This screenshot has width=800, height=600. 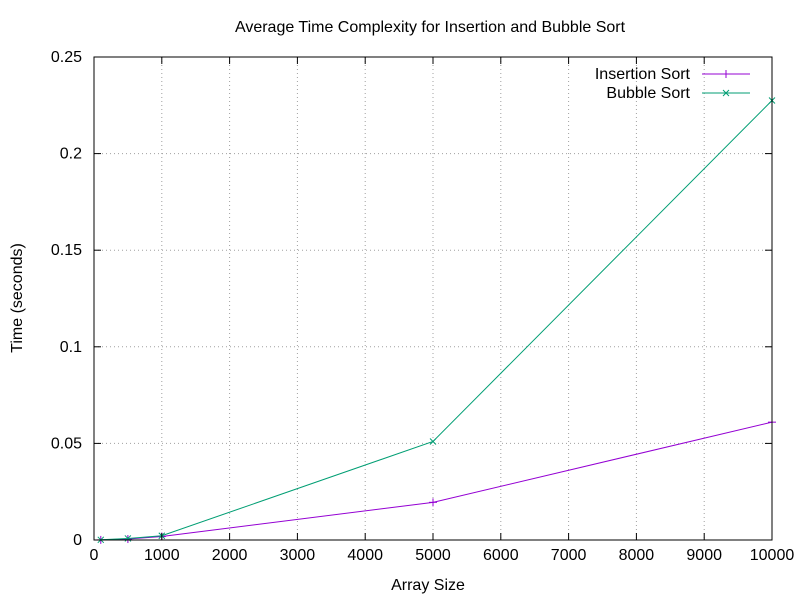 I want to click on y-tick-label: 0.05, so click(x=66, y=443).